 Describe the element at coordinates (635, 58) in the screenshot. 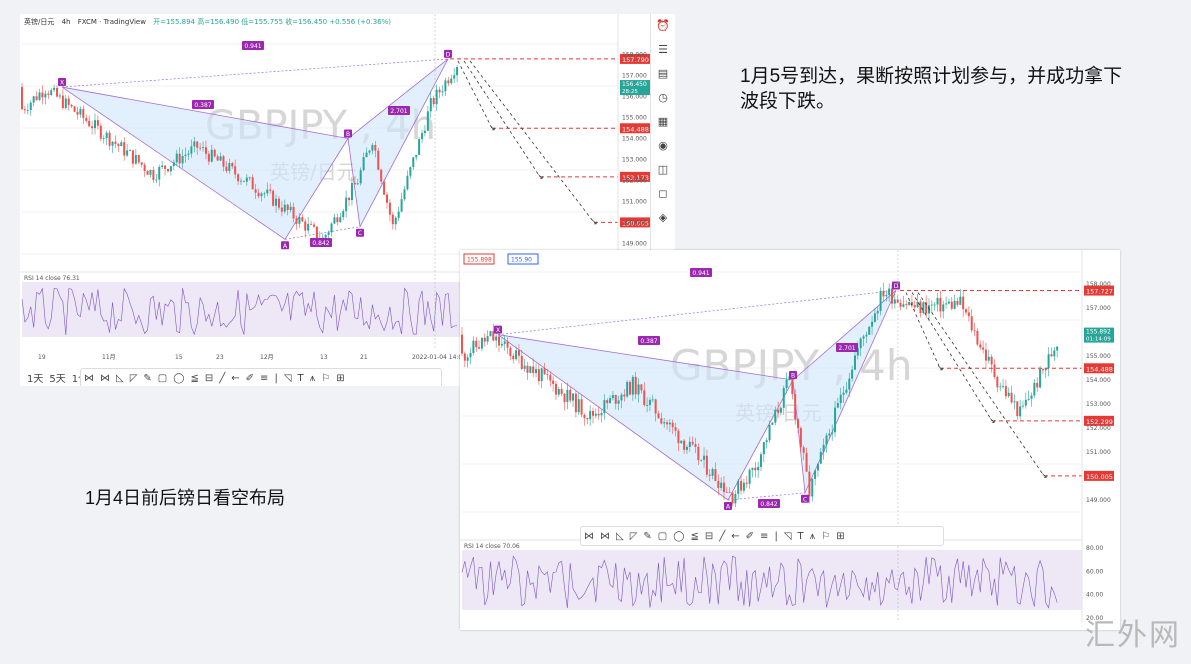

I see `target-price-box` at that location.